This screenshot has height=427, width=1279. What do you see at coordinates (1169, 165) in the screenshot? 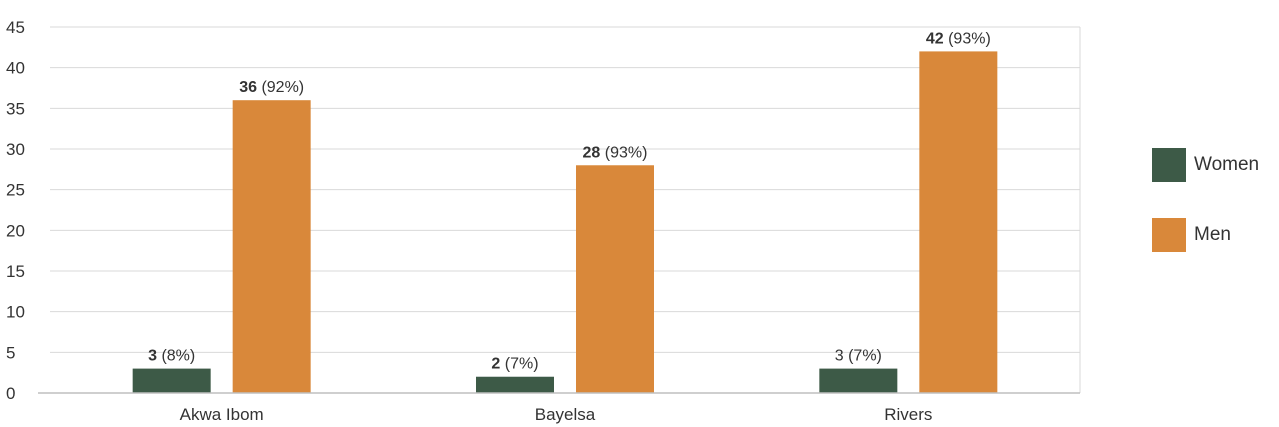
I see `legend-swatch-women` at bounding box center [1169, 165].